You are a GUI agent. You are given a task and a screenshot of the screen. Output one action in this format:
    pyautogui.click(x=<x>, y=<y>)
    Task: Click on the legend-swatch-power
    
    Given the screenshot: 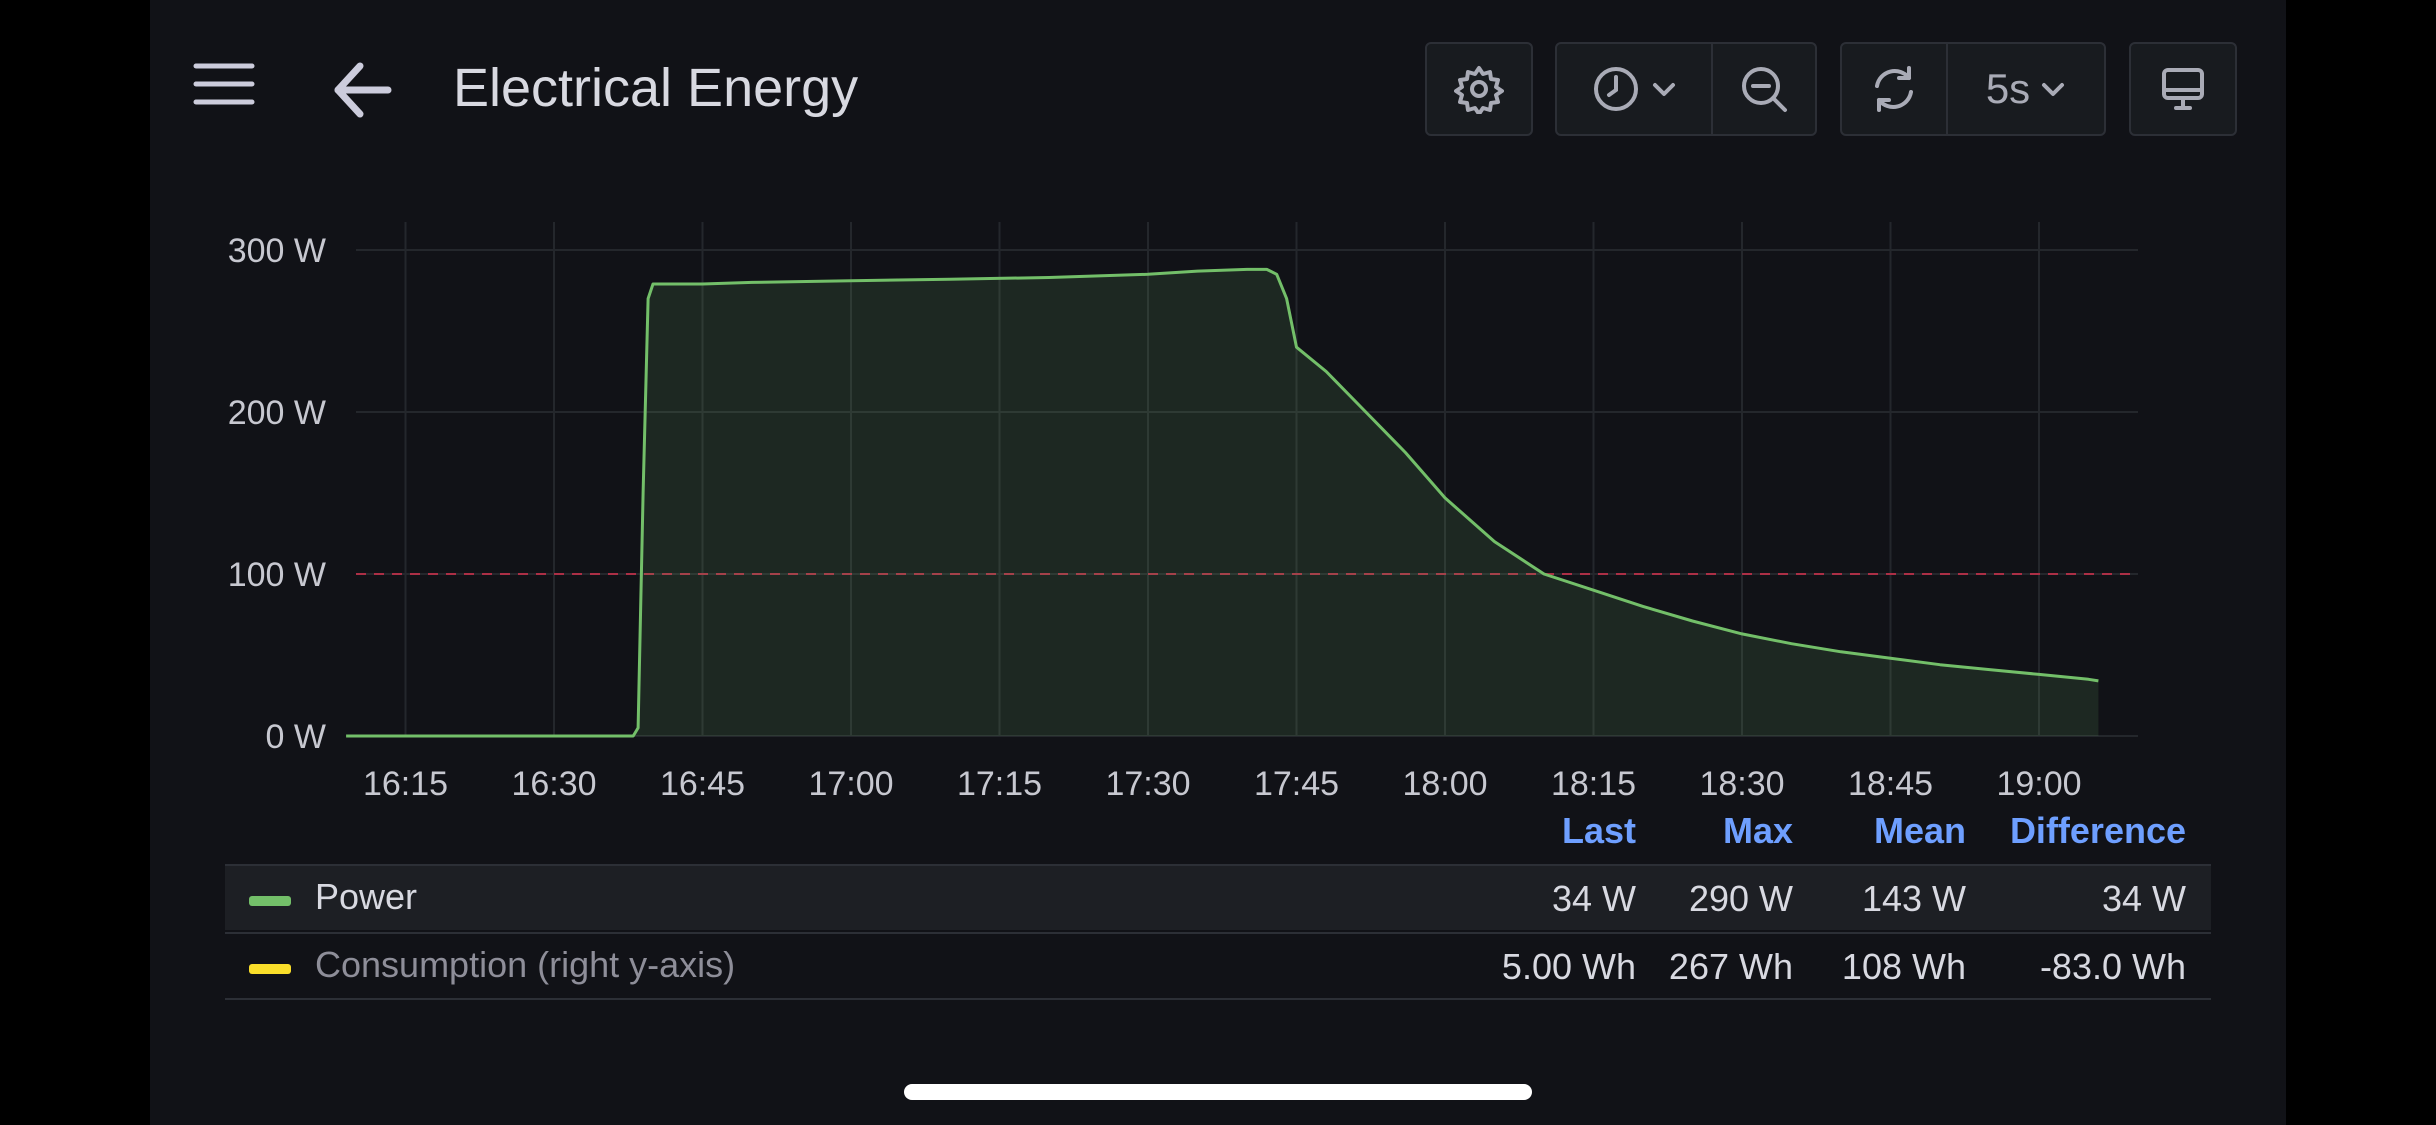 What is the action you would take?
    pyautogui.click(x=270, y=901)
    